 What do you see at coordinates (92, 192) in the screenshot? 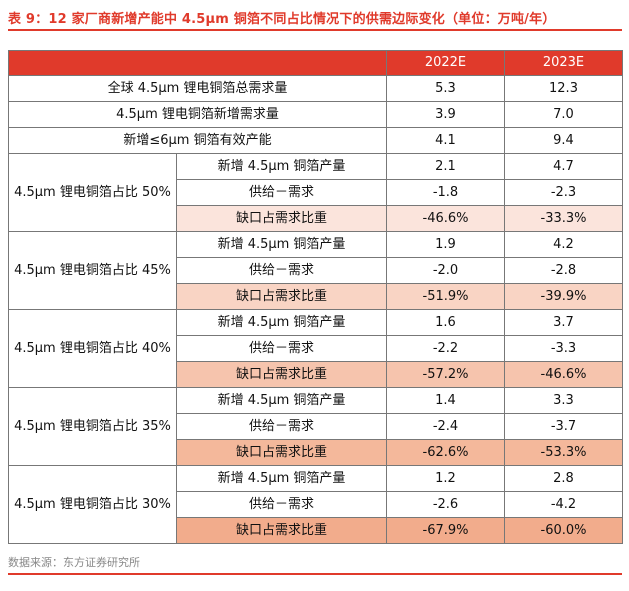
I see `group-label: 4.5μm 锂电铜箔占比 50%` at bounding box center [92, 192].